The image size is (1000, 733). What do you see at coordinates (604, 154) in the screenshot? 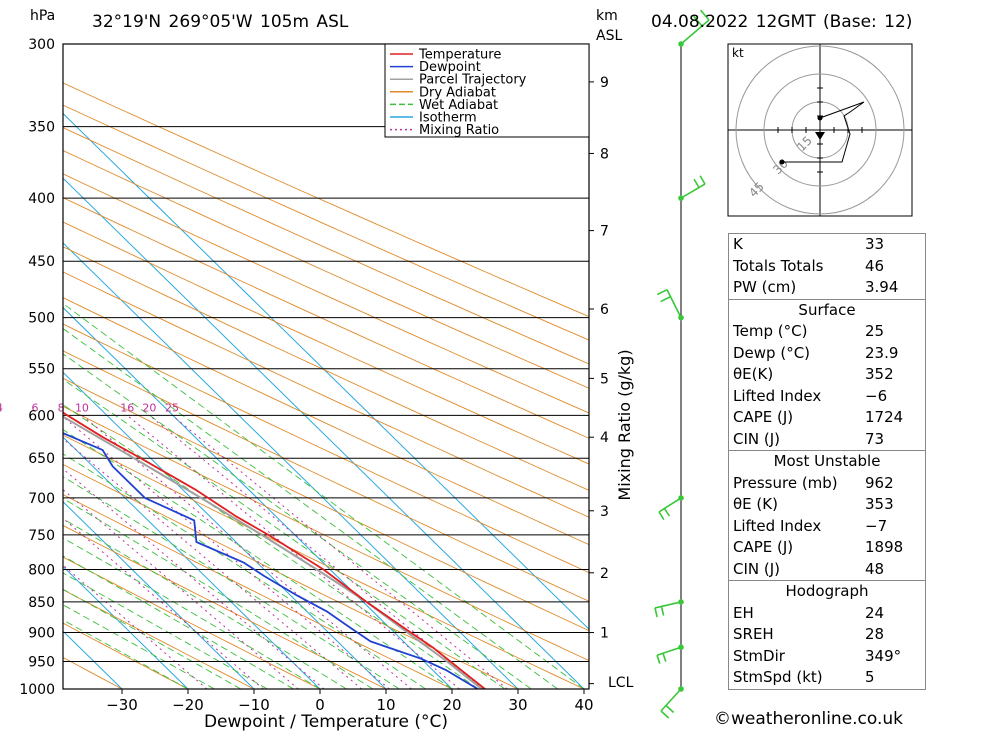
I see `height-tick-label: 8` at bounding box center [604, 154].